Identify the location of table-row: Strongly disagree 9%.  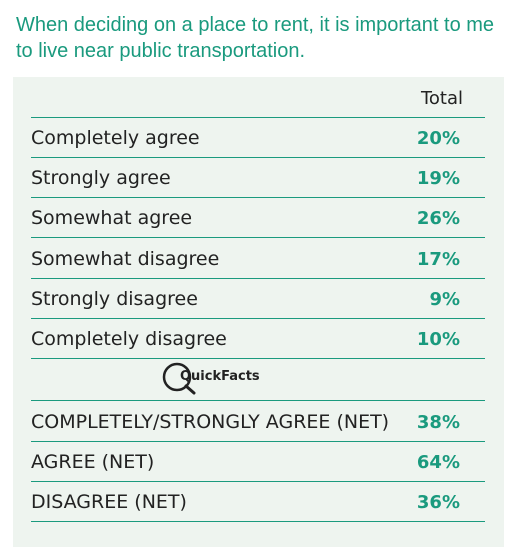
(258, 299).